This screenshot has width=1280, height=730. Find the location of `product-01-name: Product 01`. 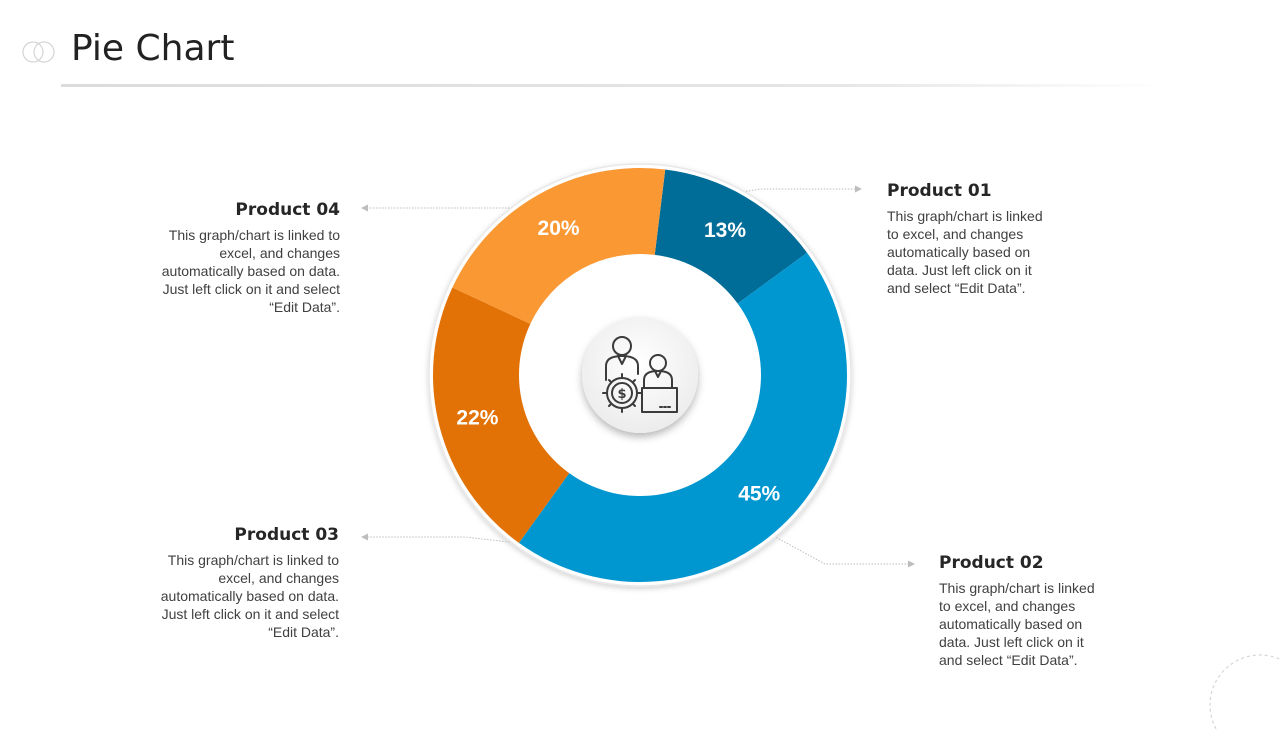

product-01-name: Product 01 is located at coordinates (972, 191).